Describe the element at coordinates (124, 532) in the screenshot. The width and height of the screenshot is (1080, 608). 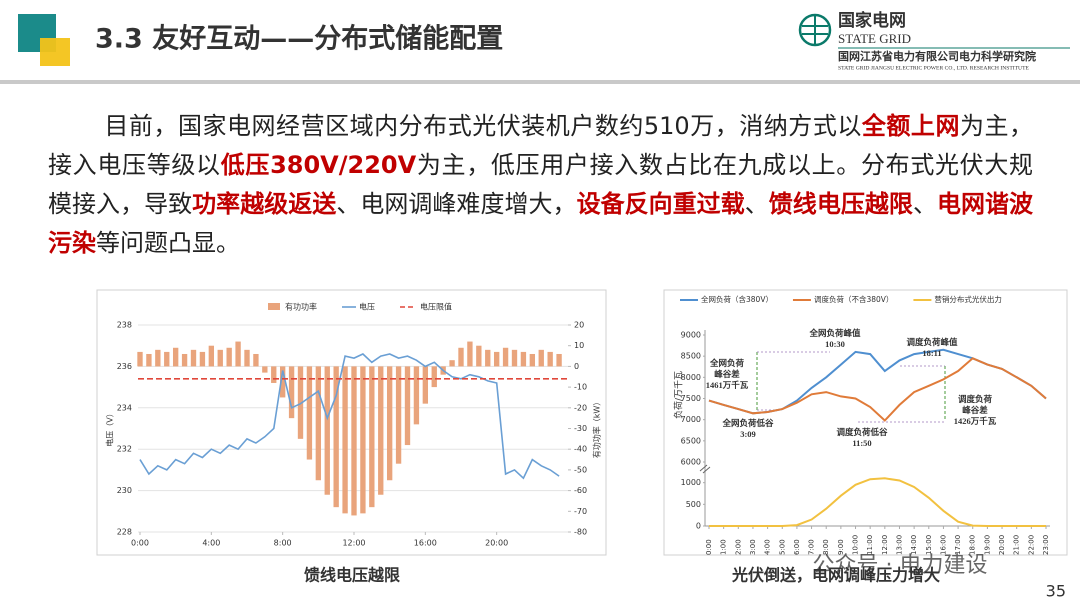
I see `y-tick-label: 228` at that location.